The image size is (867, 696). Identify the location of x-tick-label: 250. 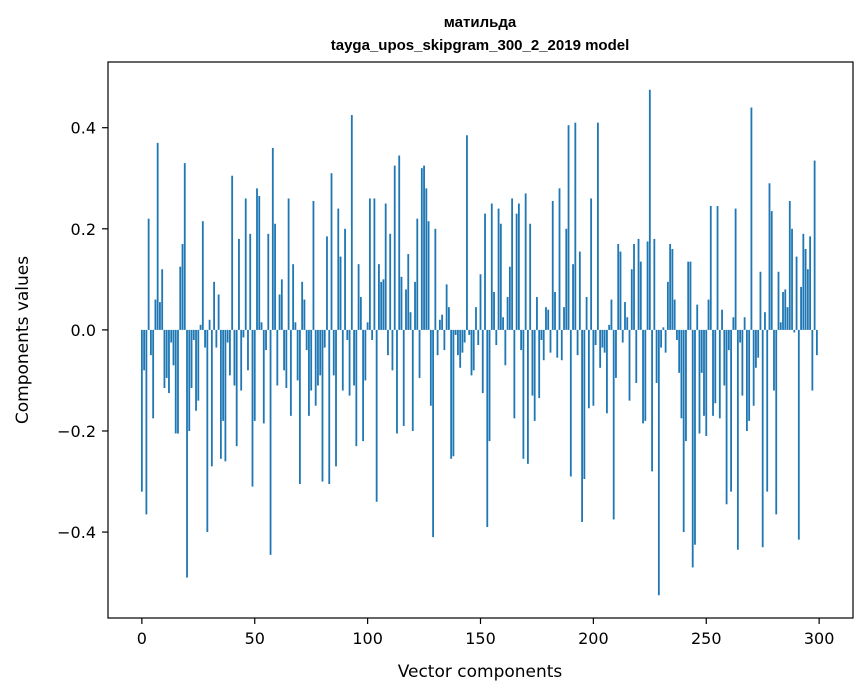
(706, 638).